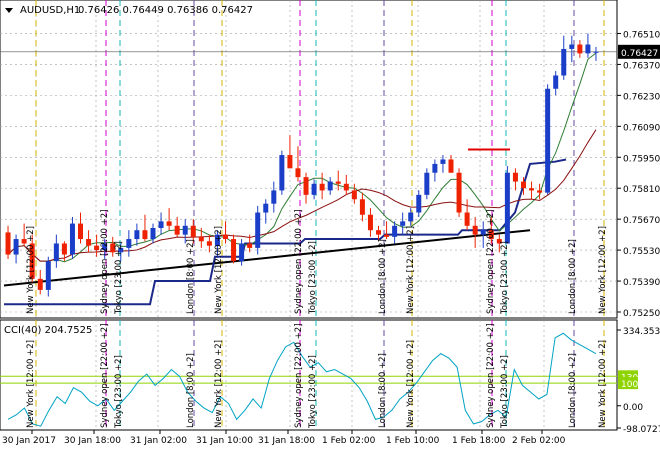  I want to click on price-tick-label: 0.76090, so click(641, 128).